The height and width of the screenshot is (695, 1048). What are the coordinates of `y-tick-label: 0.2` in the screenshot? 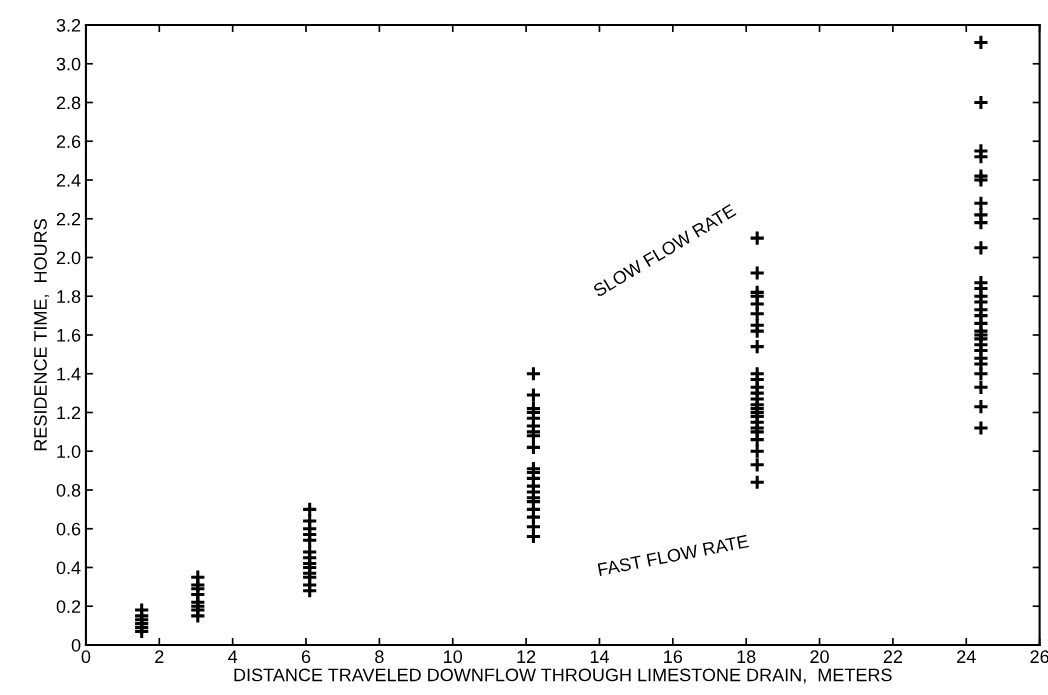 It's located at (68, 606).